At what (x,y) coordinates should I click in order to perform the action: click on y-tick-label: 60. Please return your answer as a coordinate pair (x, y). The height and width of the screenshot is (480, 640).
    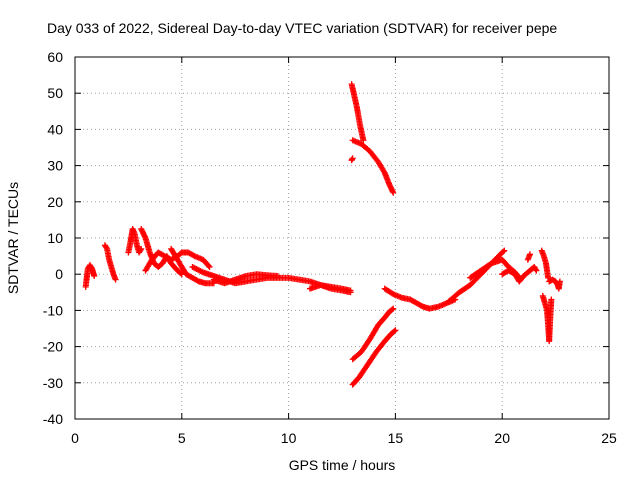
    Looking at the image, I should click on (55, 57).